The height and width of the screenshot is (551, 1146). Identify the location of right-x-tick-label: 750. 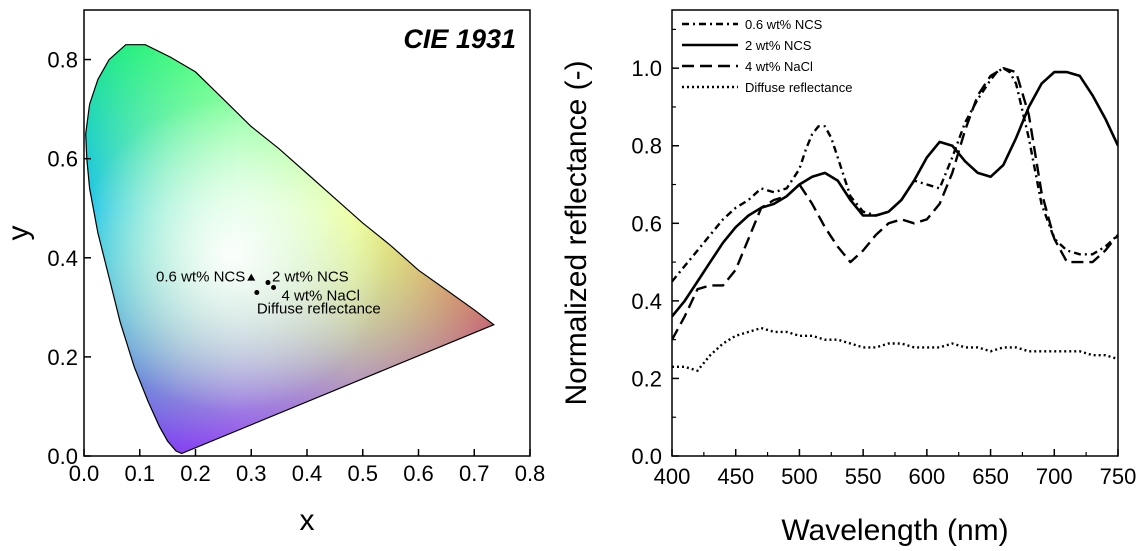
(1118, 476).